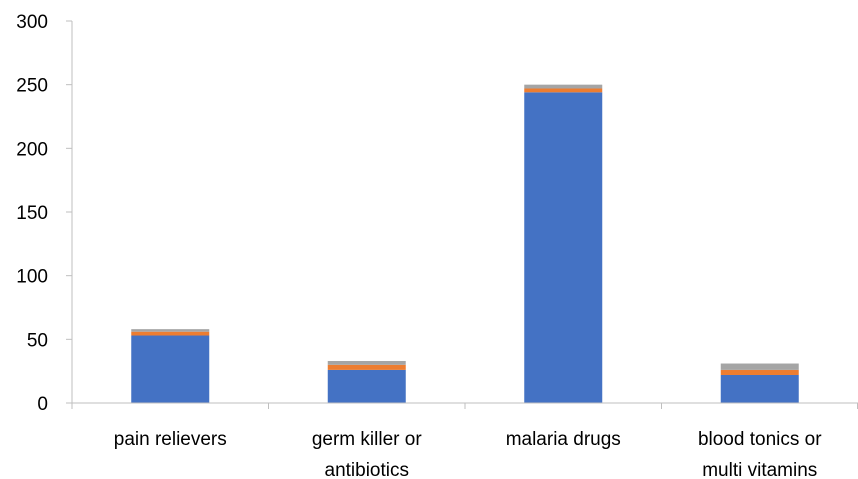  What do you see at coordinates (760, 439) in the screenshot?
I see `x-category-label: blood tonics or` at bounding box center [760, 439].